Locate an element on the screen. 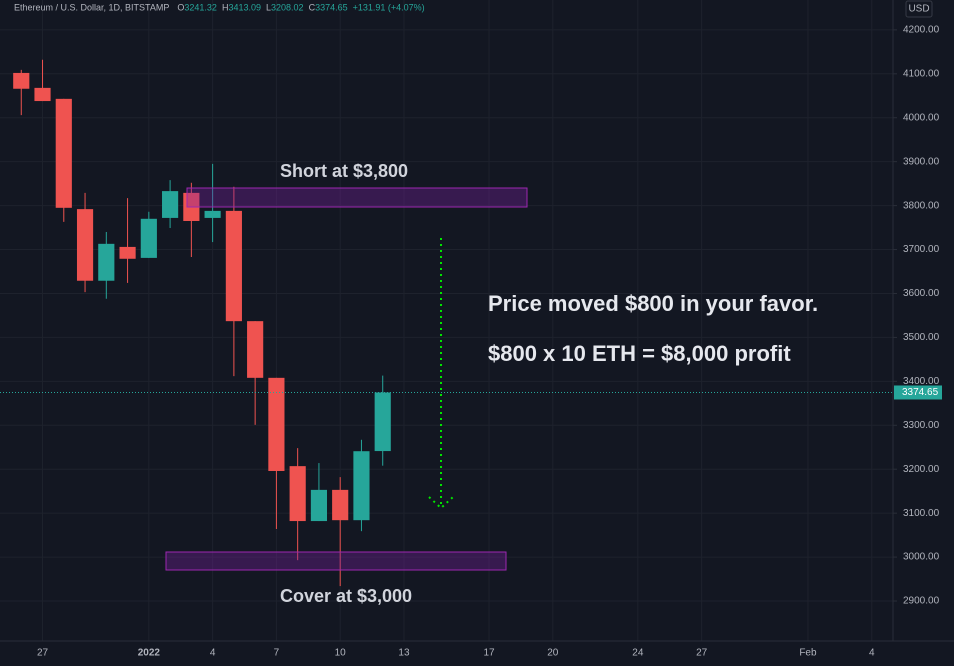 Image resolution: width=954 pixels, height=666 pixels. y-tick-label: 3100.00 is located at coordinates (921, 513).